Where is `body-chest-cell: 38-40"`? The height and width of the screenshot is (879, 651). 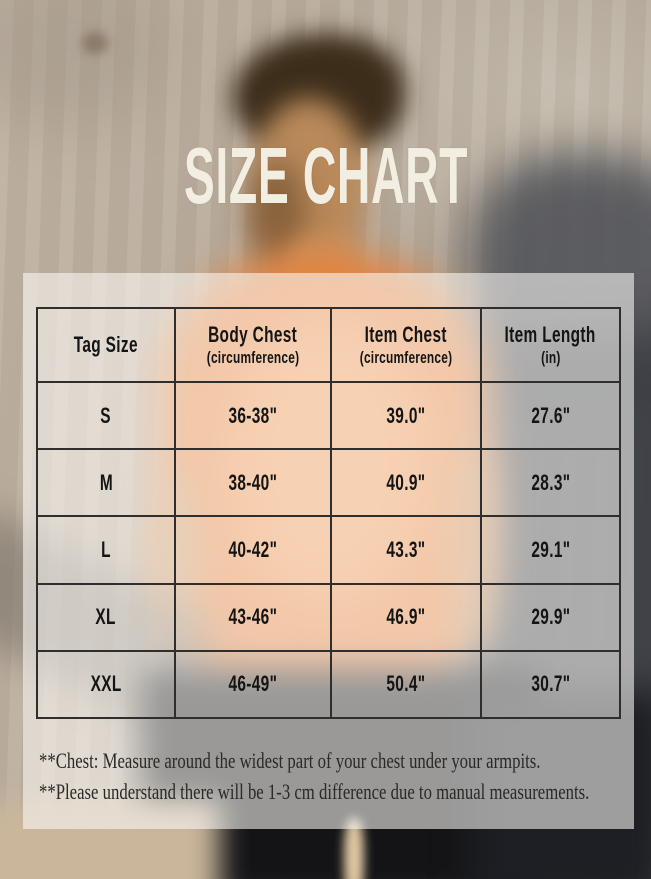 body-chest-cell: 38-40" is located at coordinates (252, 482).